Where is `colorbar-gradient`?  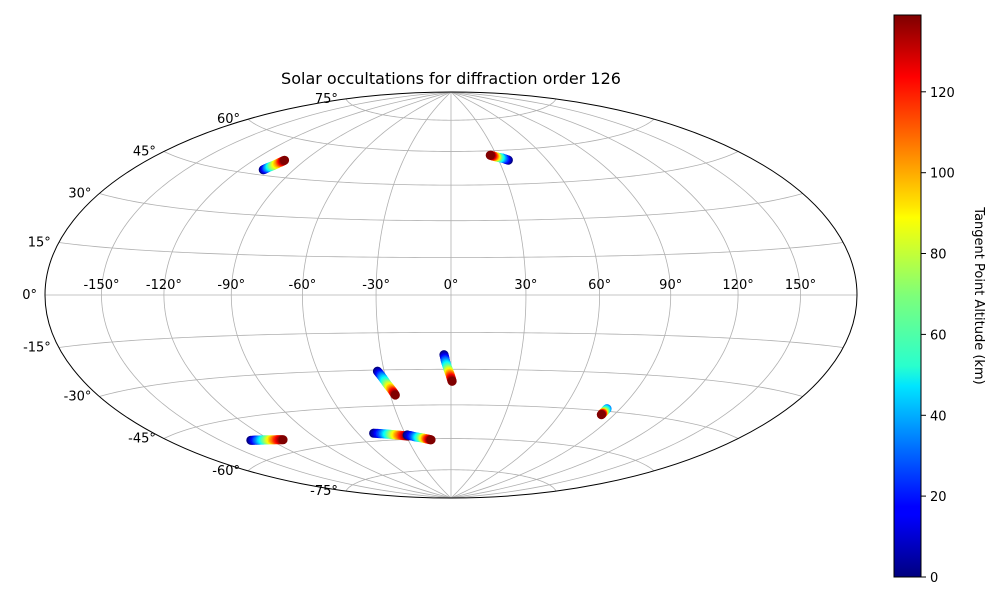 colorbar-gradient is located at coordinates (907, 296).